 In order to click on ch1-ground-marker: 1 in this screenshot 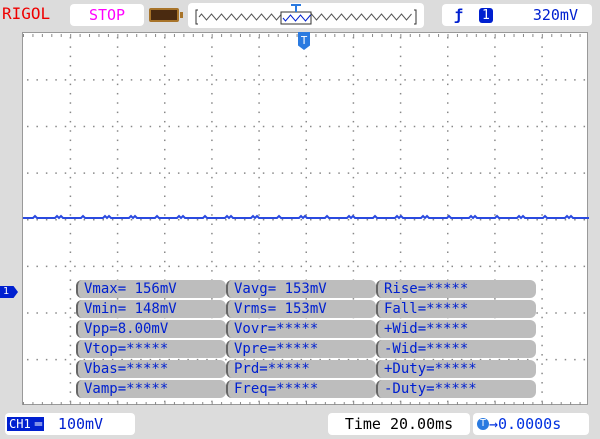, I will do `click(9, 292)`.